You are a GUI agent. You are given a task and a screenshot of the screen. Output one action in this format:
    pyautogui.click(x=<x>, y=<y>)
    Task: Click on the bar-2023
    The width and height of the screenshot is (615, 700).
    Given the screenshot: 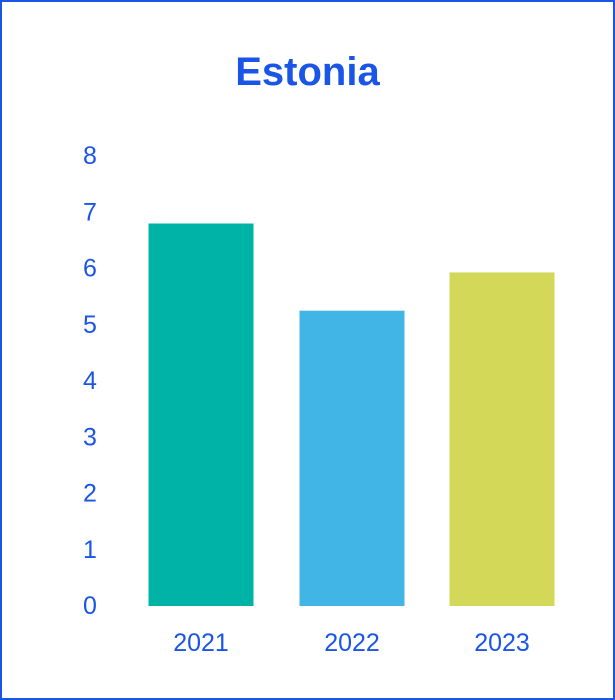 What is the action you would take?
    pyautogui.click(x=502, y=439)
    